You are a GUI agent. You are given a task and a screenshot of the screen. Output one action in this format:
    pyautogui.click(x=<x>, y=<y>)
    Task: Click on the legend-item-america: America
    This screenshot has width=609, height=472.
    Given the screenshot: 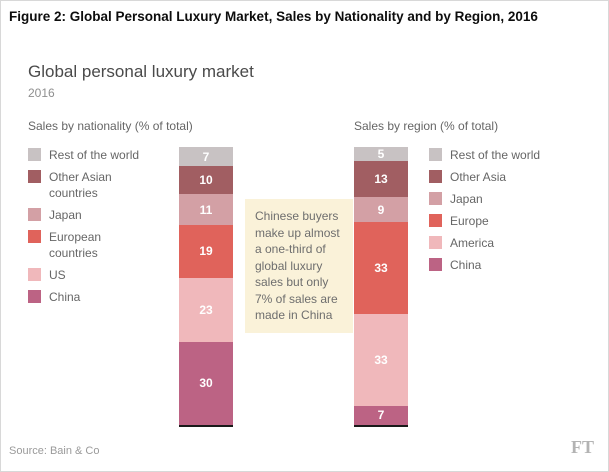 What is the action you would take?
    pyautogui.click(x=484, y=243)
    